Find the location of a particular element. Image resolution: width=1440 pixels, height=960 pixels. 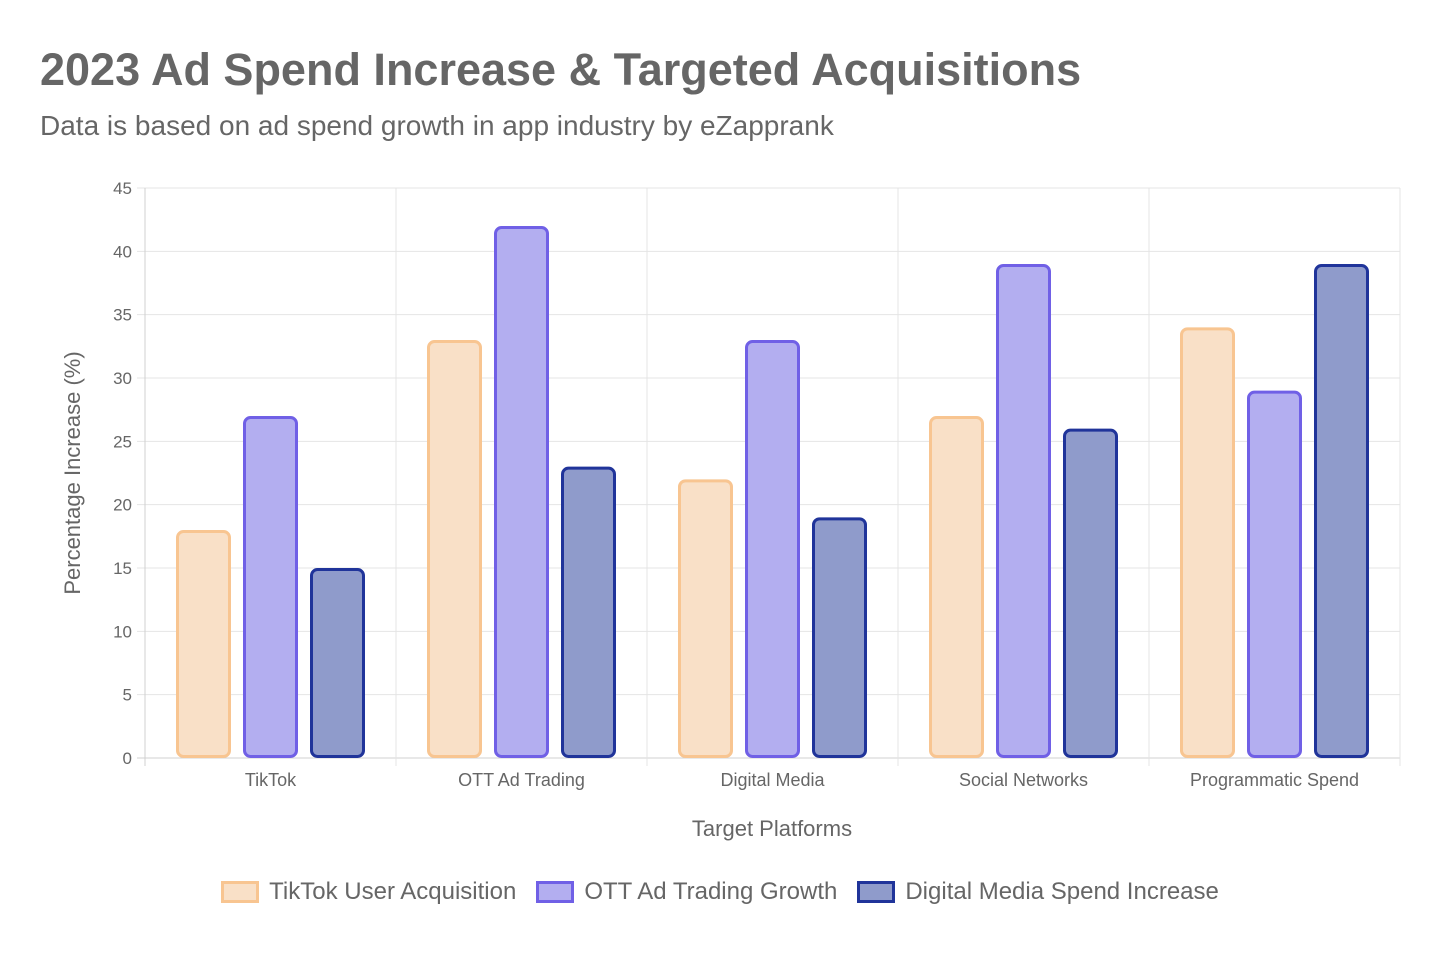

bar-digital-media-spend-increase-ott-ad-trading is located at coordinates (588, 612).